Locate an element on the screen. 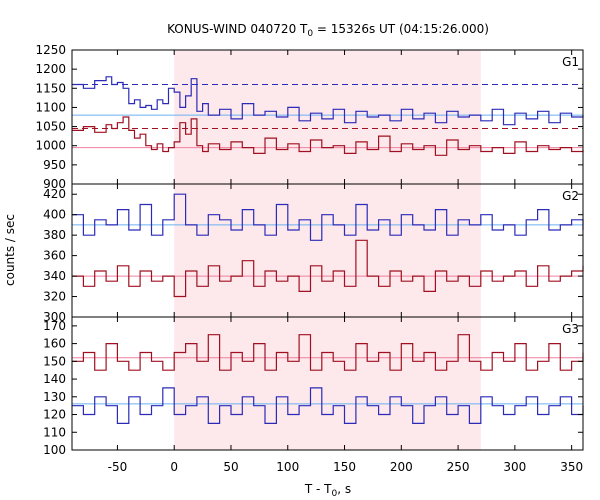  panel-g2-label: G2 is located at coordinates (570, 196).